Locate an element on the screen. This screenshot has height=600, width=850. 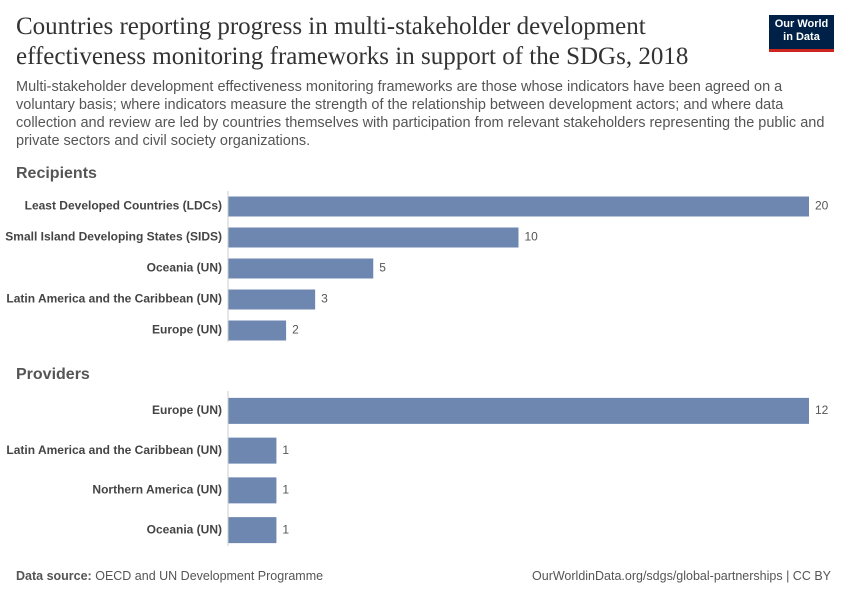
facet-title: Providers is located at coordinates (53, 374).